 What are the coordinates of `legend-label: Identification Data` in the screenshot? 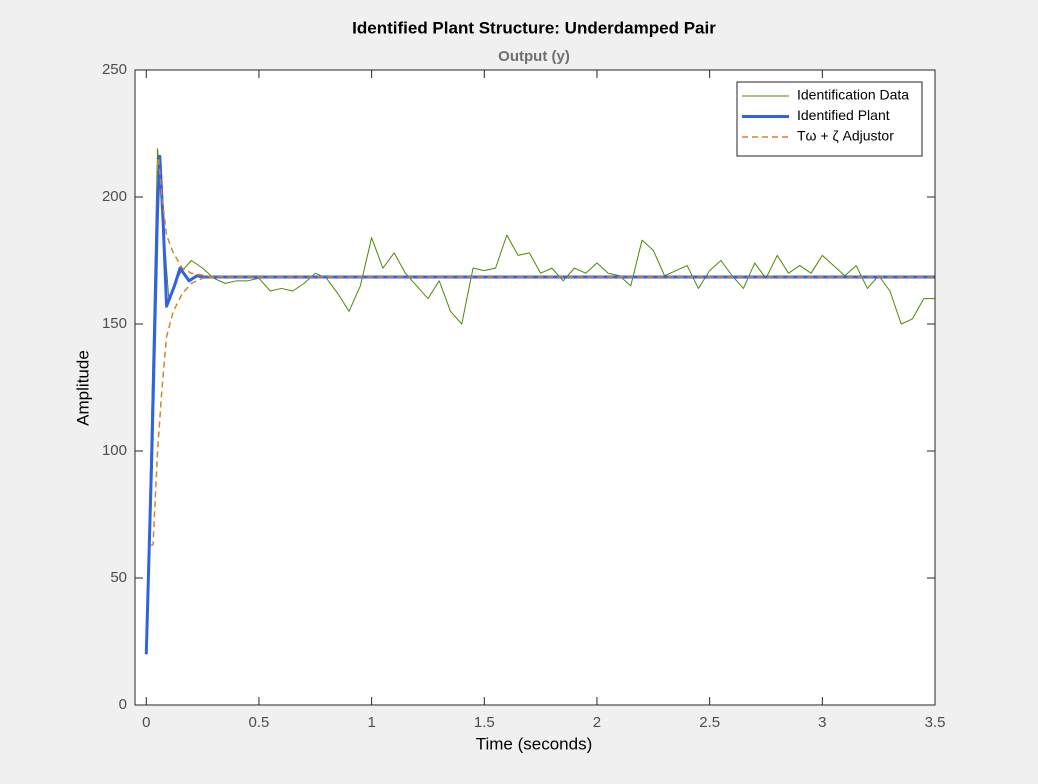 It's located at (853, 95).